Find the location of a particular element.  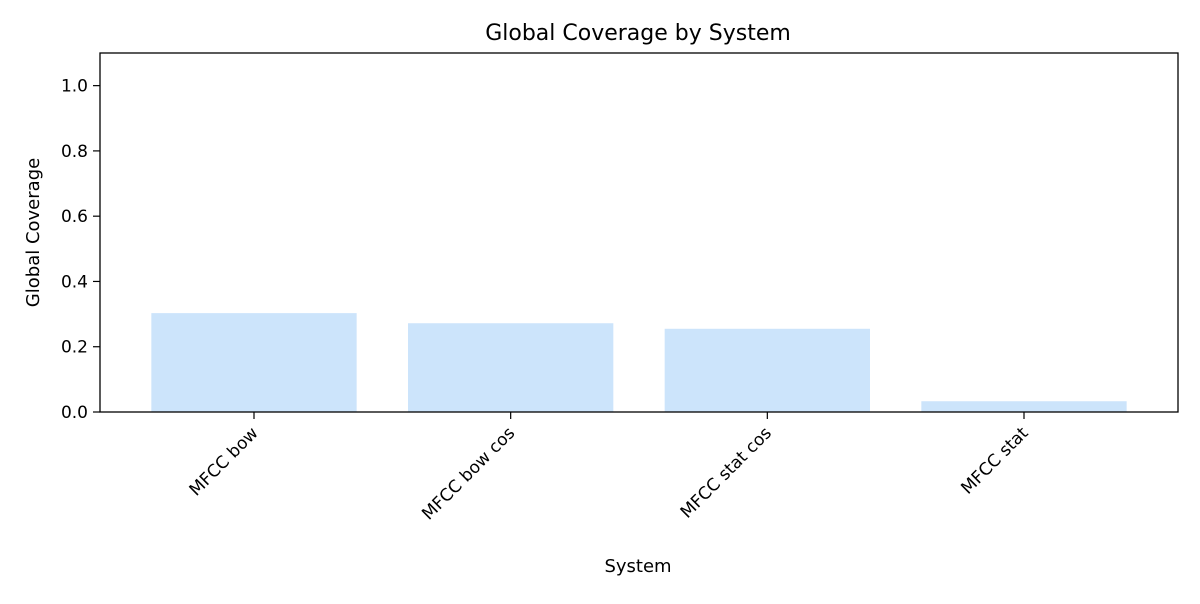

y-tick-label: 0.6 is located at coordinates (74, 217).